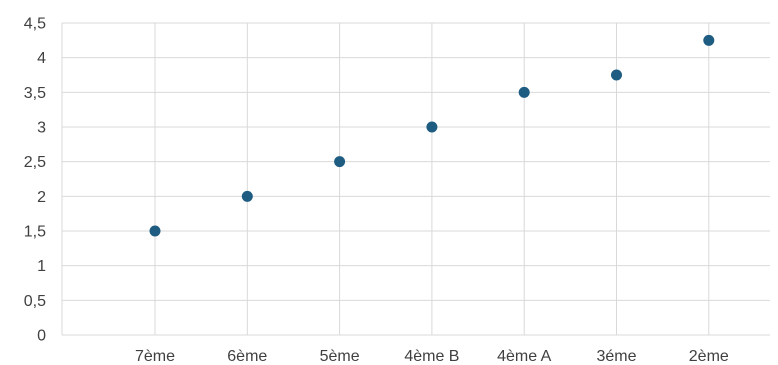  What do you see at coordinates (35, 162) in the screenshot?
I see `y-tick-label: 2,5` at bounding box center [35, 162].